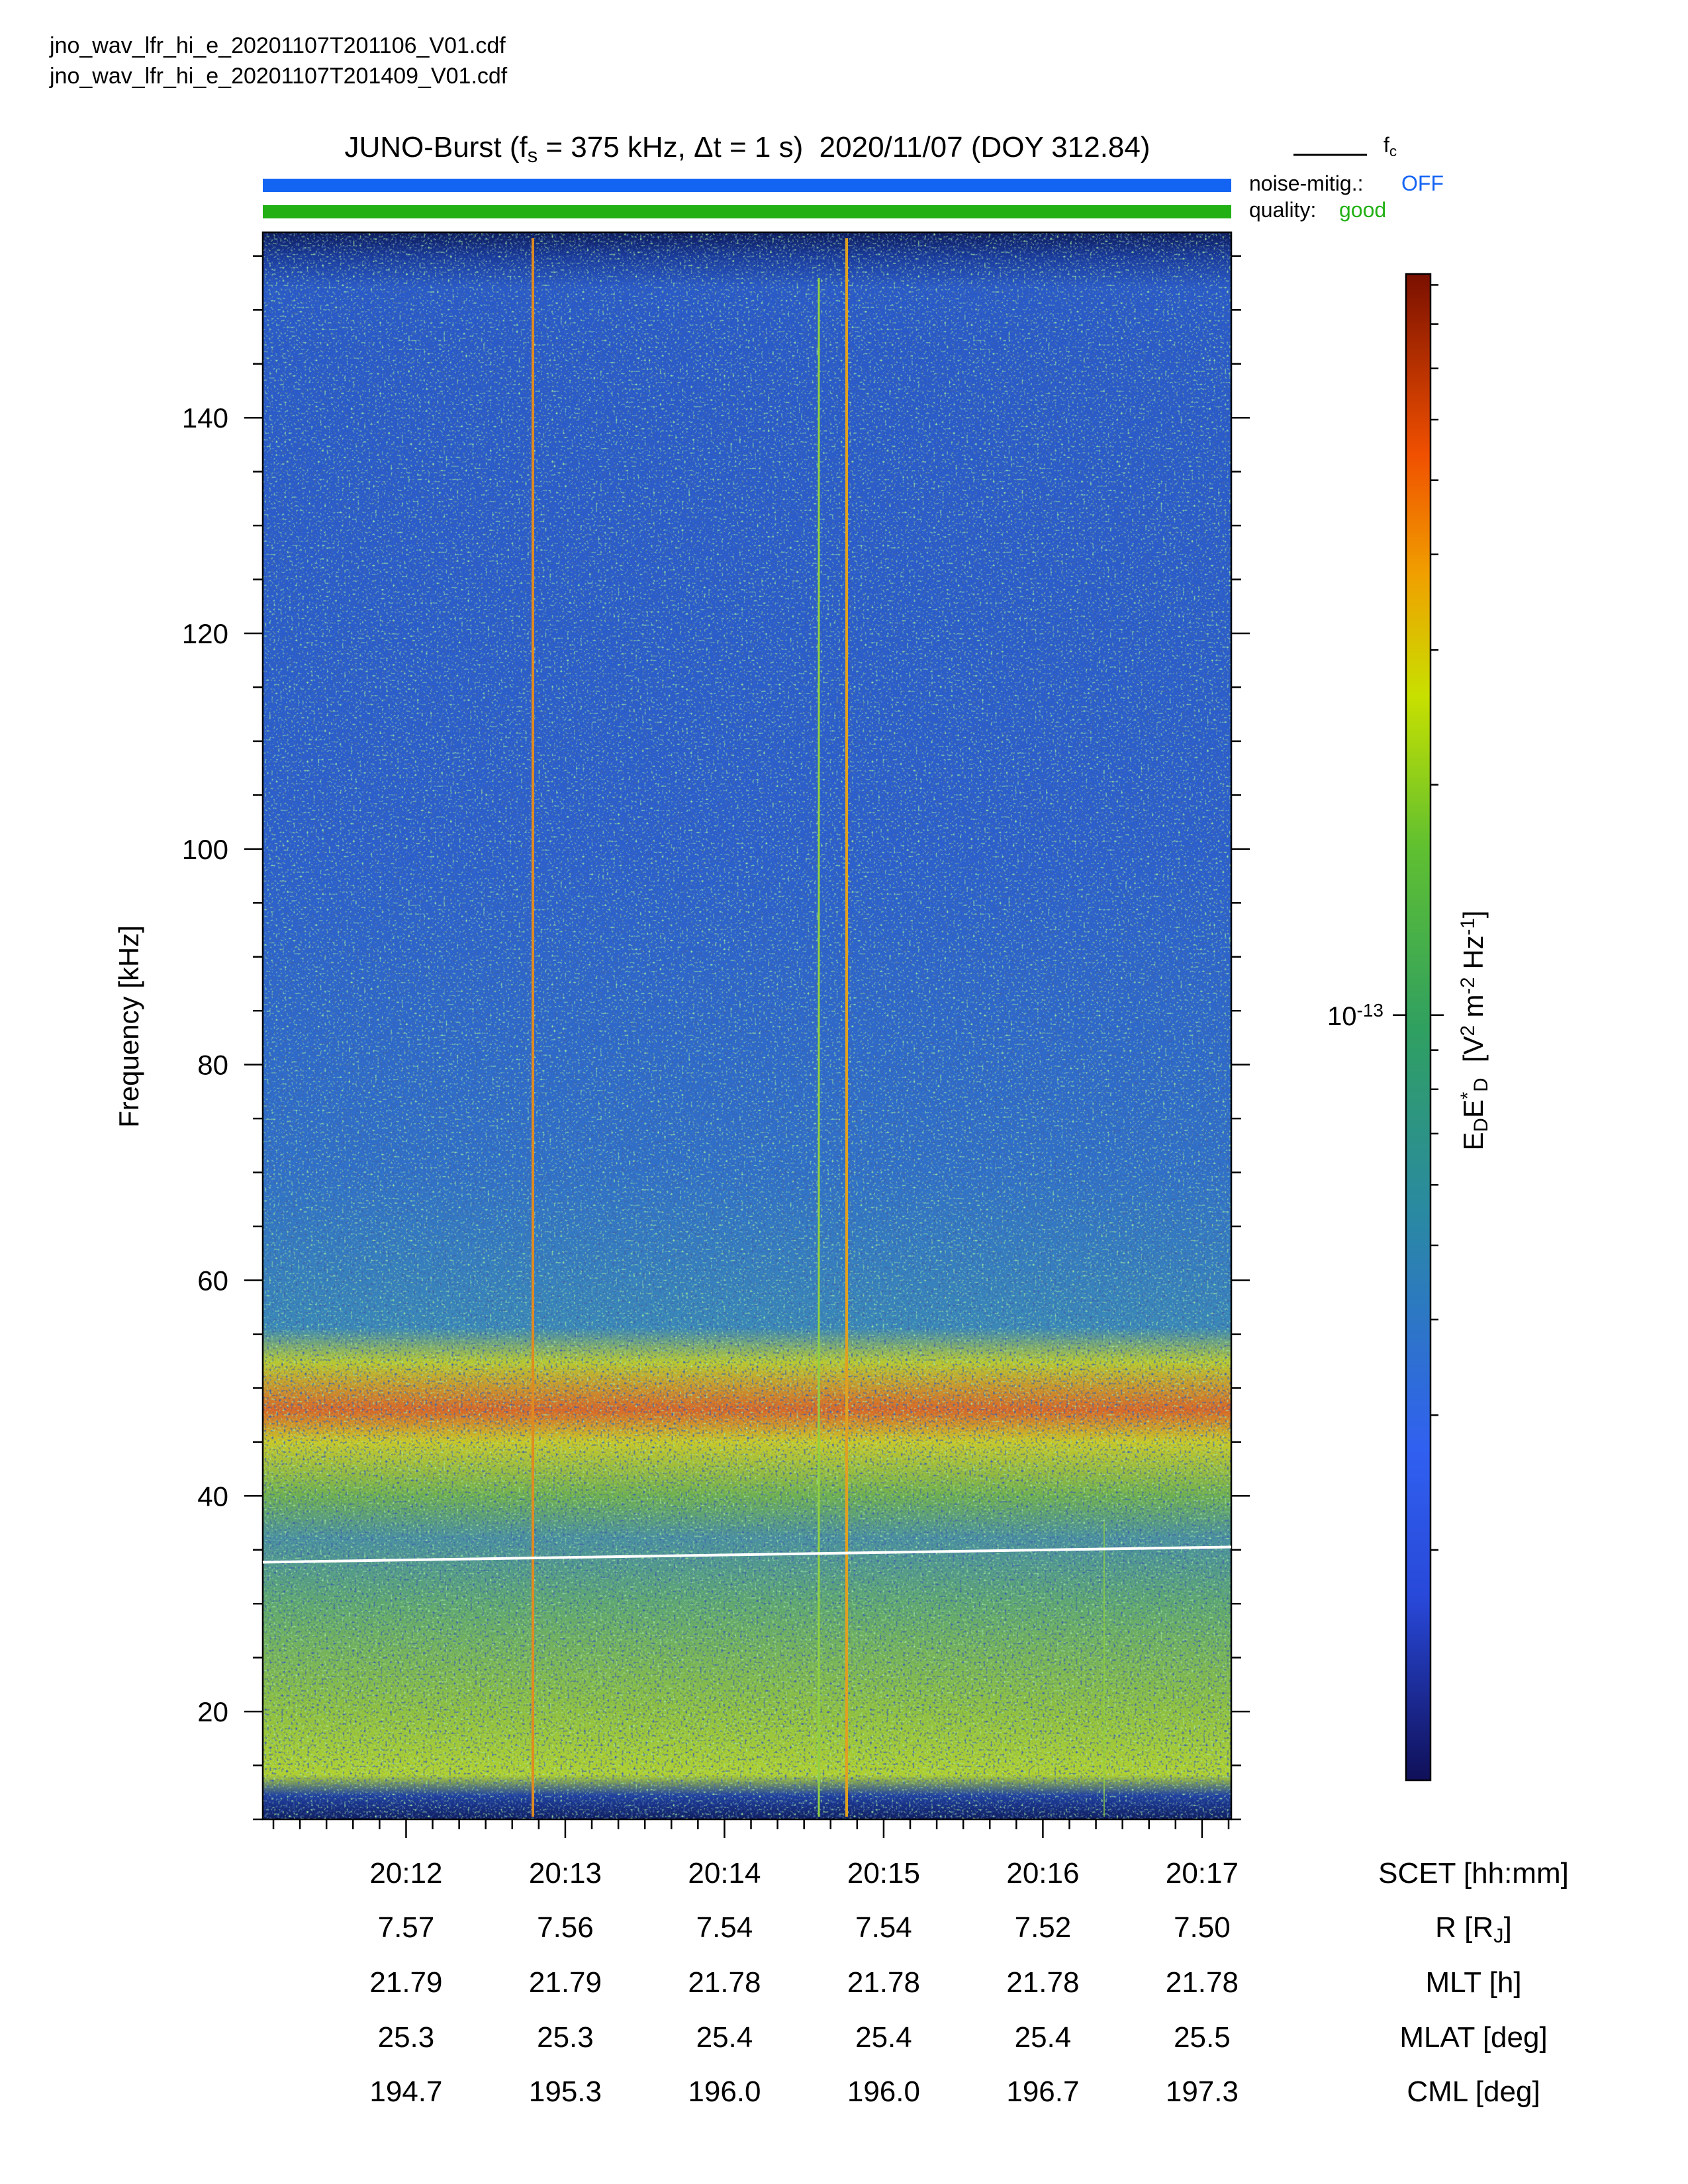  I want to click on superscript: -13, so click(1370, 1011).